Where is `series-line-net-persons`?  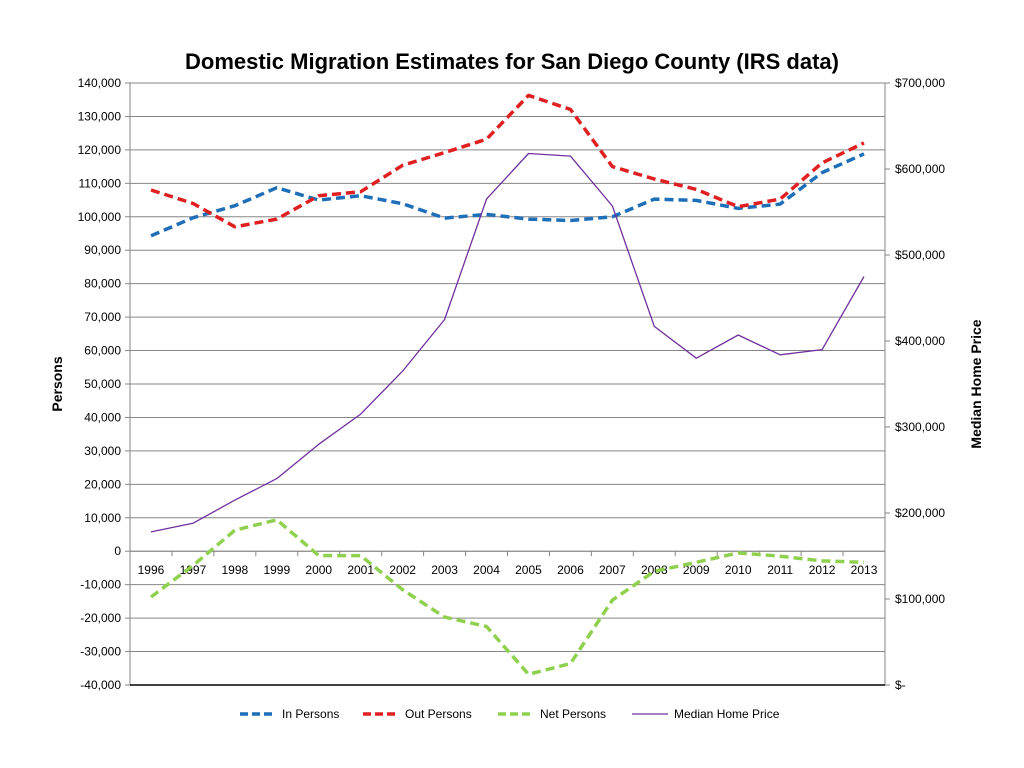 series-line-net-persons is located at coordinates (507, 597).